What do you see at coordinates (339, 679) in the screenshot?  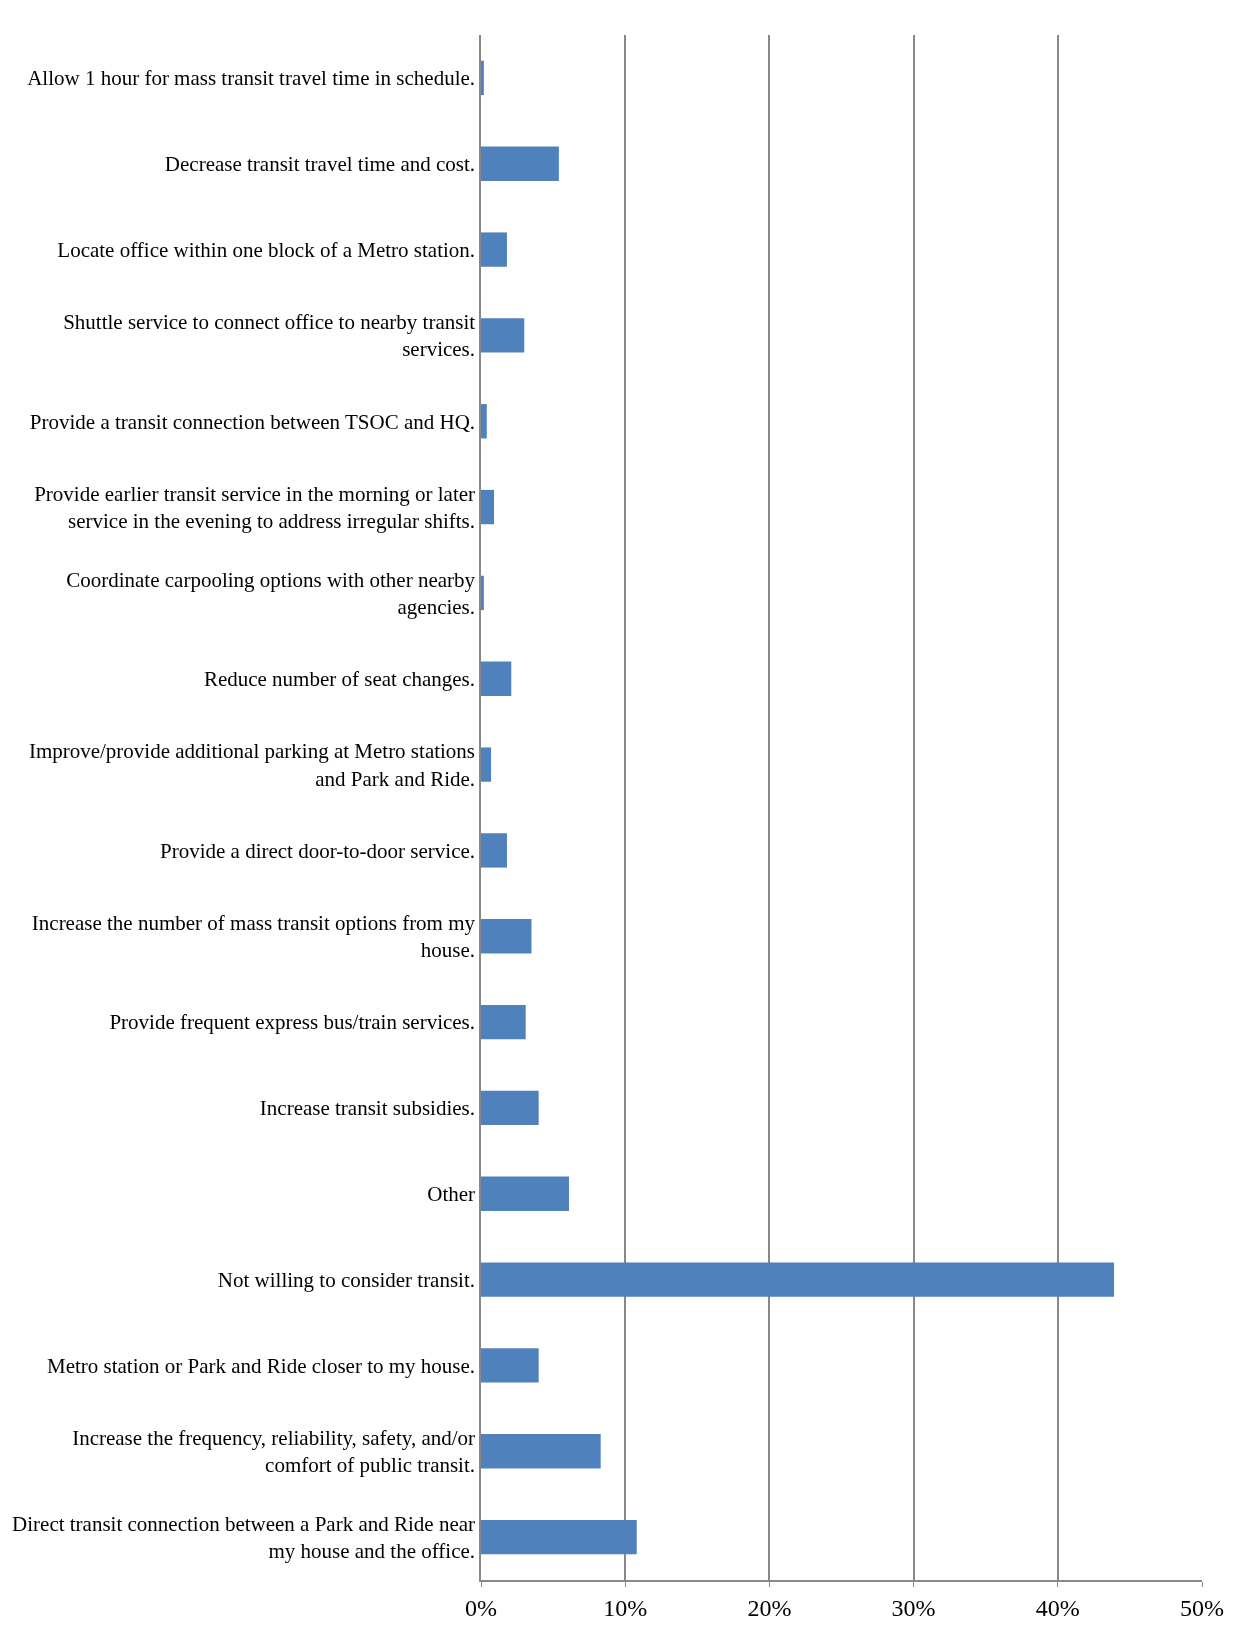 I see `y-tick-label: Reduce number of seat changes.` at bounding box center [339, 679].